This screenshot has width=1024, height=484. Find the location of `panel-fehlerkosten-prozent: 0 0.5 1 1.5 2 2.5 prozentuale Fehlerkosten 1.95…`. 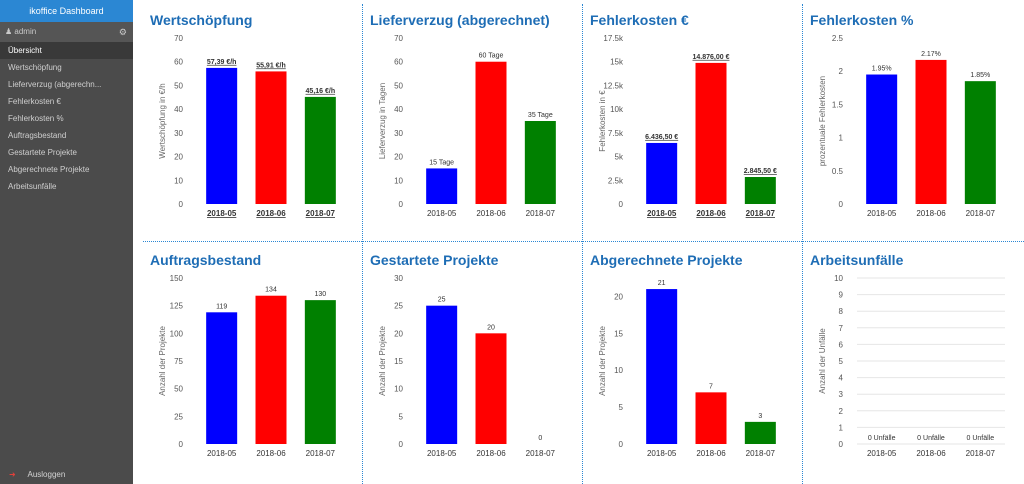

panel-fehlerkosten-prozent: 0 0.5 1 1.5 2 2.5 prozentuale Fehlerkosten 1.95… is located at coordinates (911, 122).